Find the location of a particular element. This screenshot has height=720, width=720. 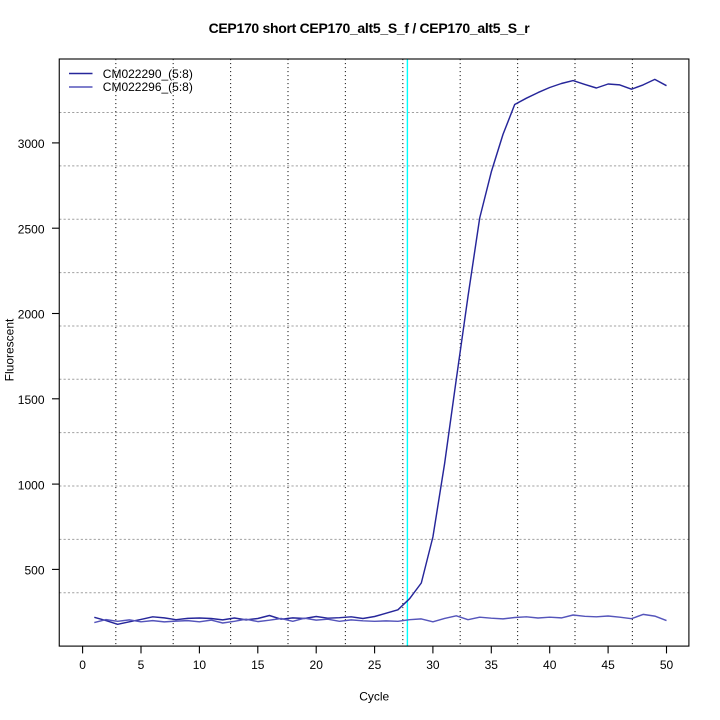

svg-text: 40 is located at coordinates (550, 665).